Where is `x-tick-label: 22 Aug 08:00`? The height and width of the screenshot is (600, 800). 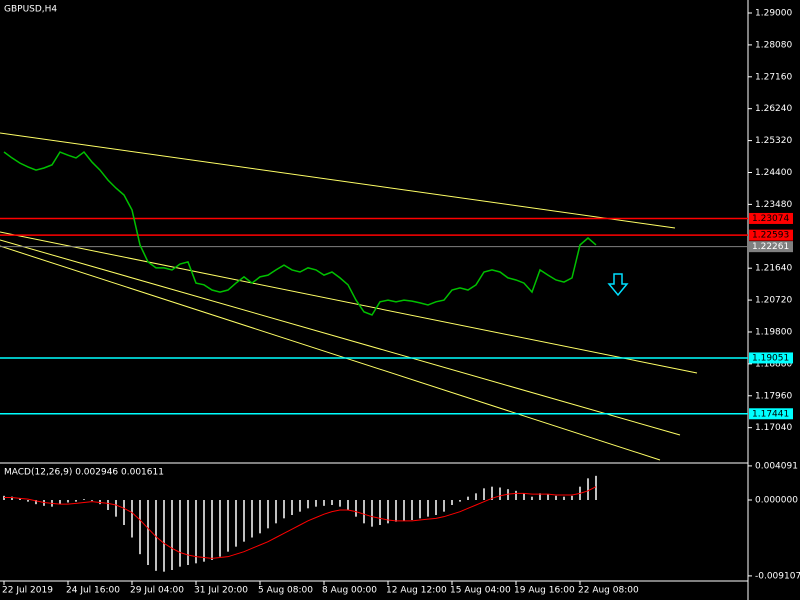 x-tick-label: 22 Aug 08:00 is located at coordinates (608, 591).